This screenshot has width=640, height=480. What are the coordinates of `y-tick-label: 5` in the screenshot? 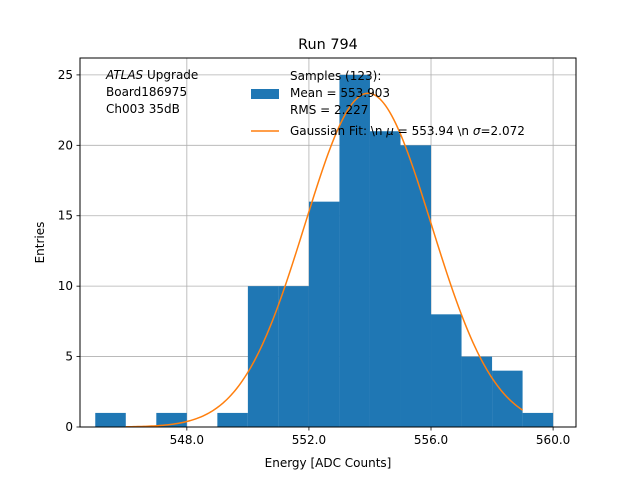 It's located at (69, 357).